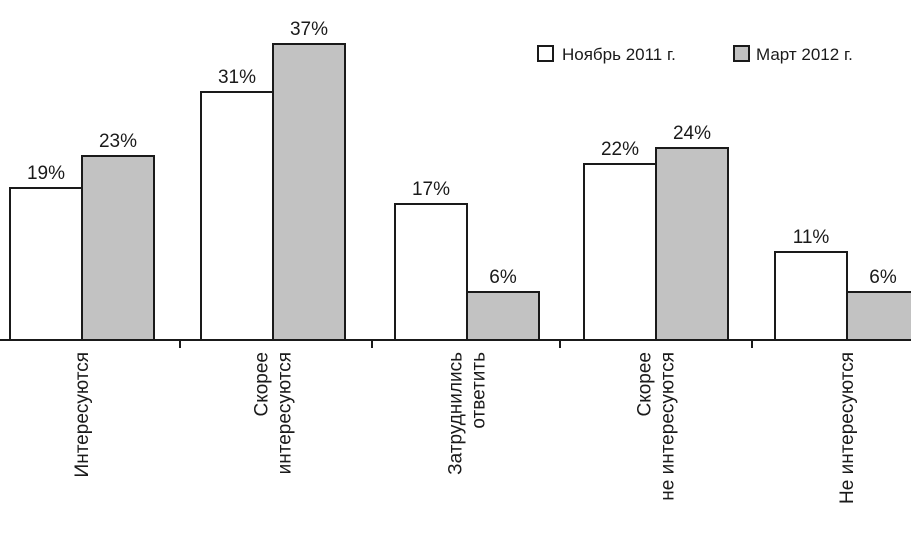 The height and width of the screenshot is (540, 911). I want to click on value-label-march-2012-1: 23%, so click(118, 141).